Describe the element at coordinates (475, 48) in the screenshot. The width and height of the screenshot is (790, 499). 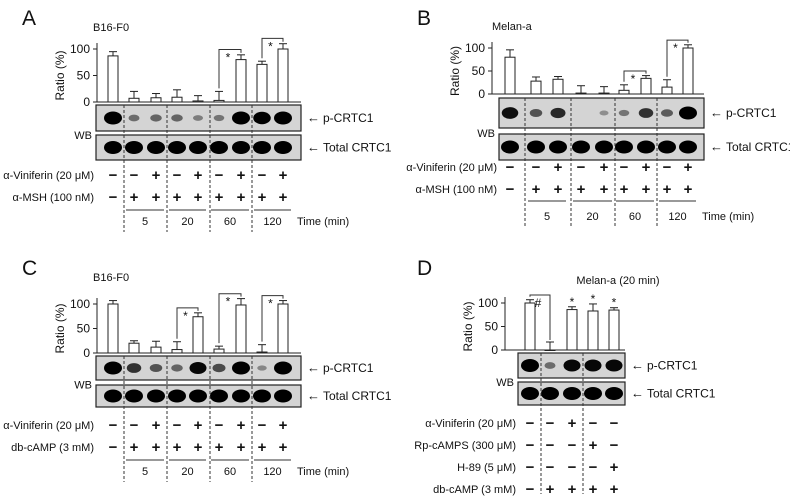
I see `y-tick-label: 100` at that location.